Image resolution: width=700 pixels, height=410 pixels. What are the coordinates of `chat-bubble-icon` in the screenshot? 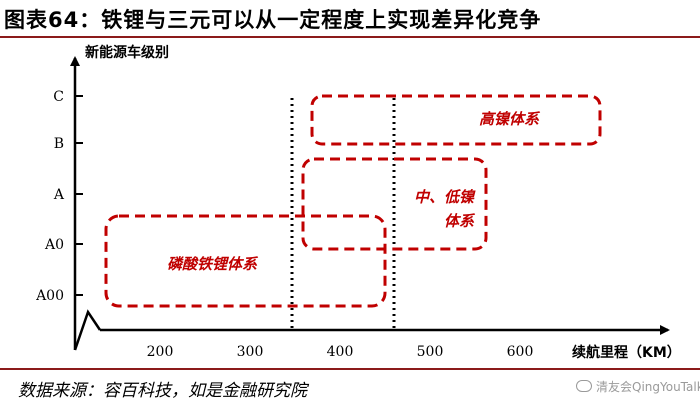 It's located at (584, 386).